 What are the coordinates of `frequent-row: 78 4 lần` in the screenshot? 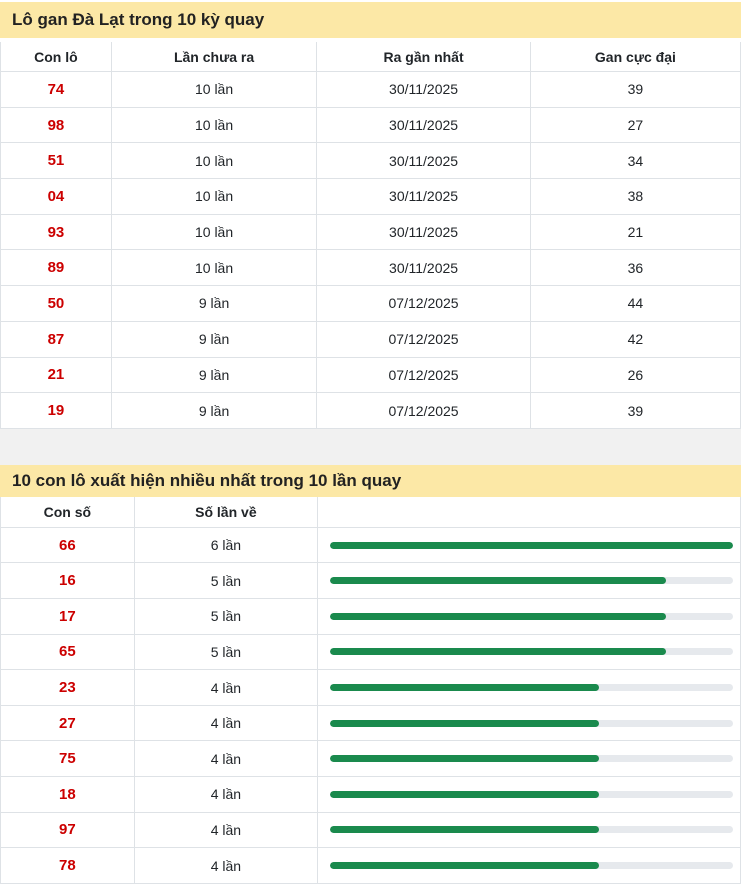 It's located at (370, 866).